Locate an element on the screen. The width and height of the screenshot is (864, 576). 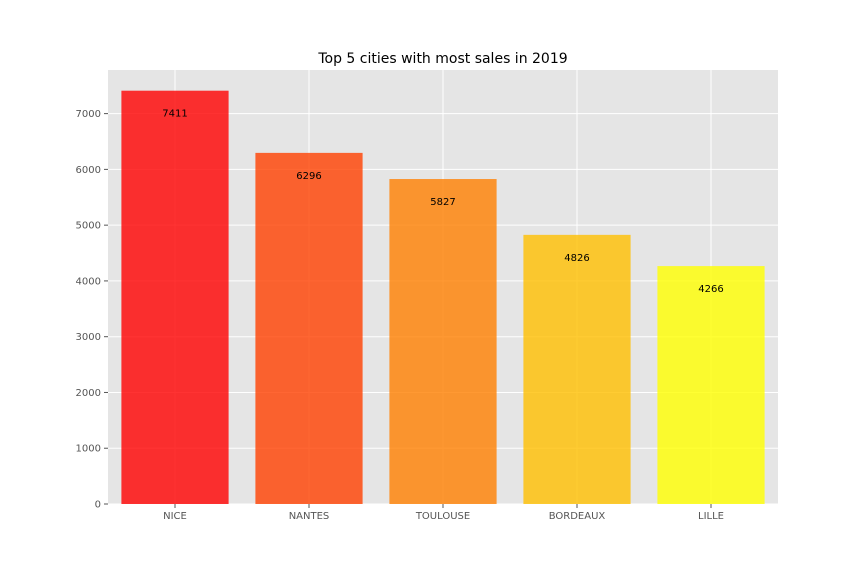
x-tick-label: BORDEAUX is located at coordinates (577, 516).